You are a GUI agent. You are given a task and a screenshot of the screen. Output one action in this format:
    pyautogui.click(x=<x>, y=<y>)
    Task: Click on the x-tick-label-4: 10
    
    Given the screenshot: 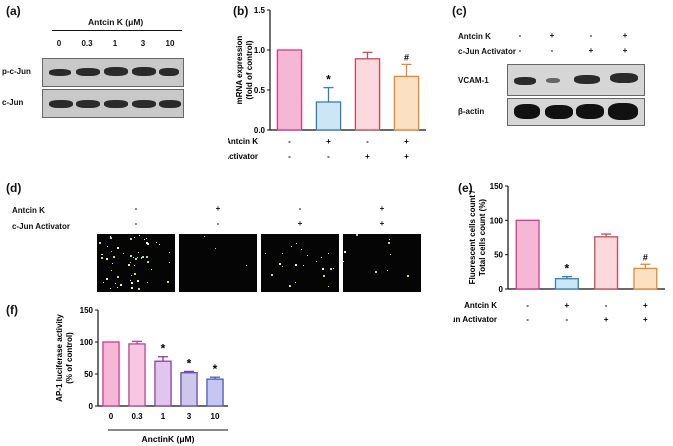 What is the action you would take?
    pyautogui.click(x=215, y=416)
    